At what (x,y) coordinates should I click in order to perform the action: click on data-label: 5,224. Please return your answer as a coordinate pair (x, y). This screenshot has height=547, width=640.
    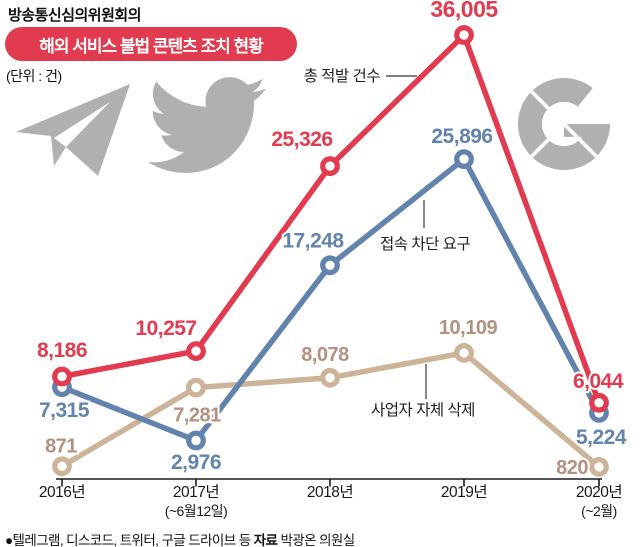
    Looking at the image, I should click on (601, 437).